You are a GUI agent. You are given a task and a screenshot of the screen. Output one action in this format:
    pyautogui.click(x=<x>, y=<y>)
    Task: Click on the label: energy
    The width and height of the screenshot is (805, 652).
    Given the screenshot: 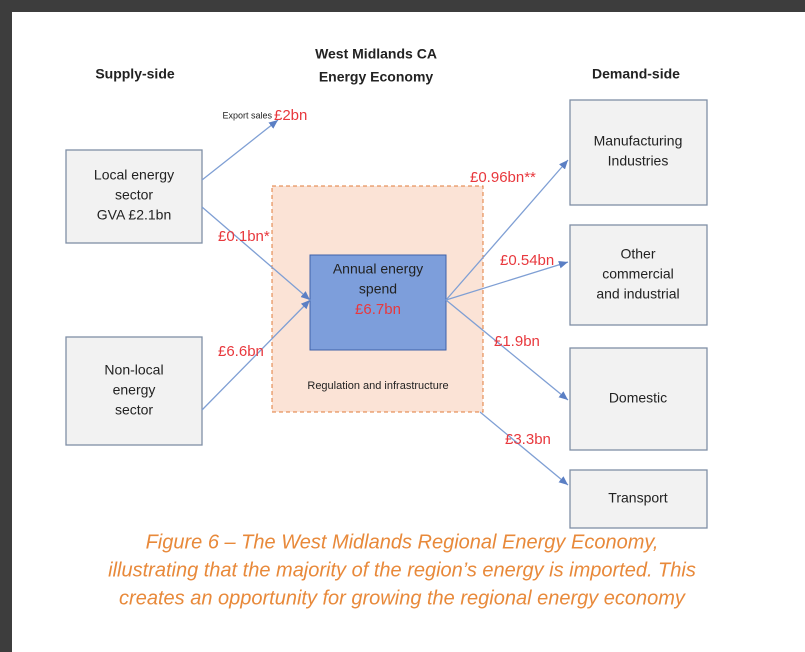 What is the action you would take?
    pyautogui.click(x=134, y=390)
    